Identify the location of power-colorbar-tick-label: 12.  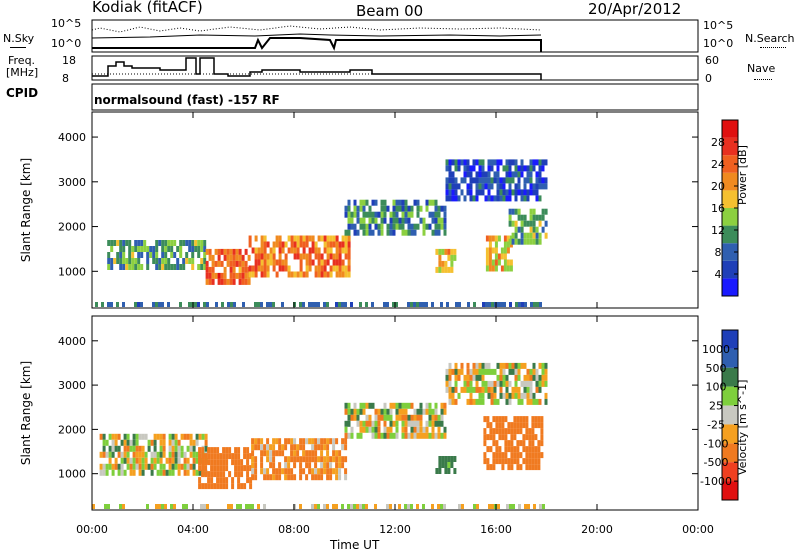
(718, 230).